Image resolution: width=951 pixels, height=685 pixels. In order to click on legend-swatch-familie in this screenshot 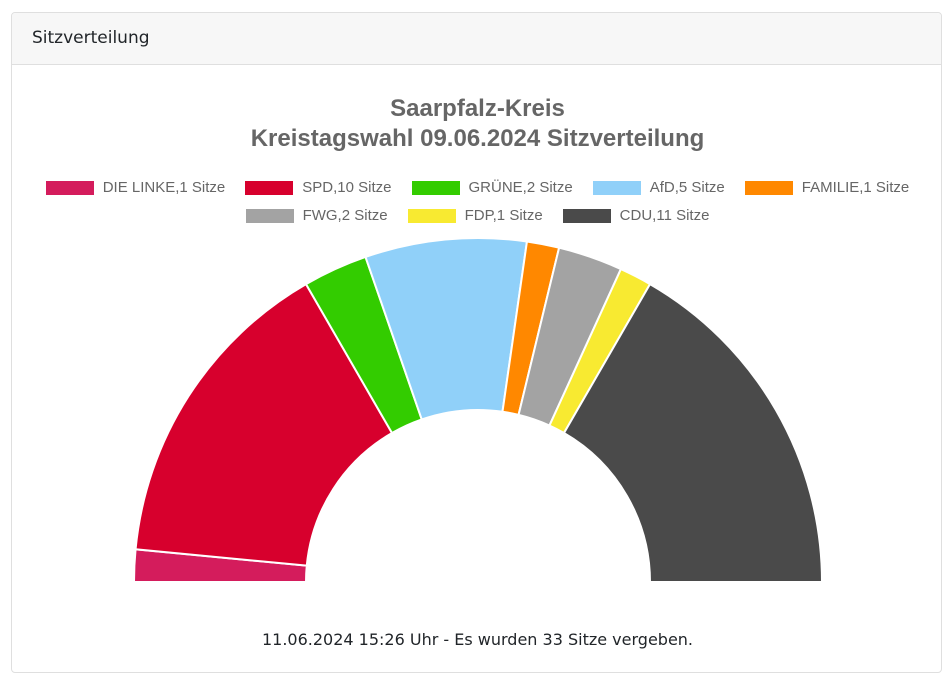, I will do `click(768, 187)`.